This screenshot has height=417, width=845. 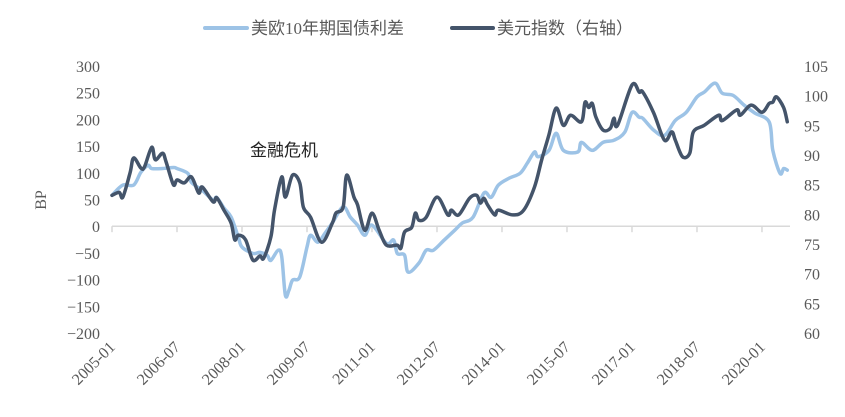 I want to click on y-right-tick-label: 70, so click(x=812, y=275).